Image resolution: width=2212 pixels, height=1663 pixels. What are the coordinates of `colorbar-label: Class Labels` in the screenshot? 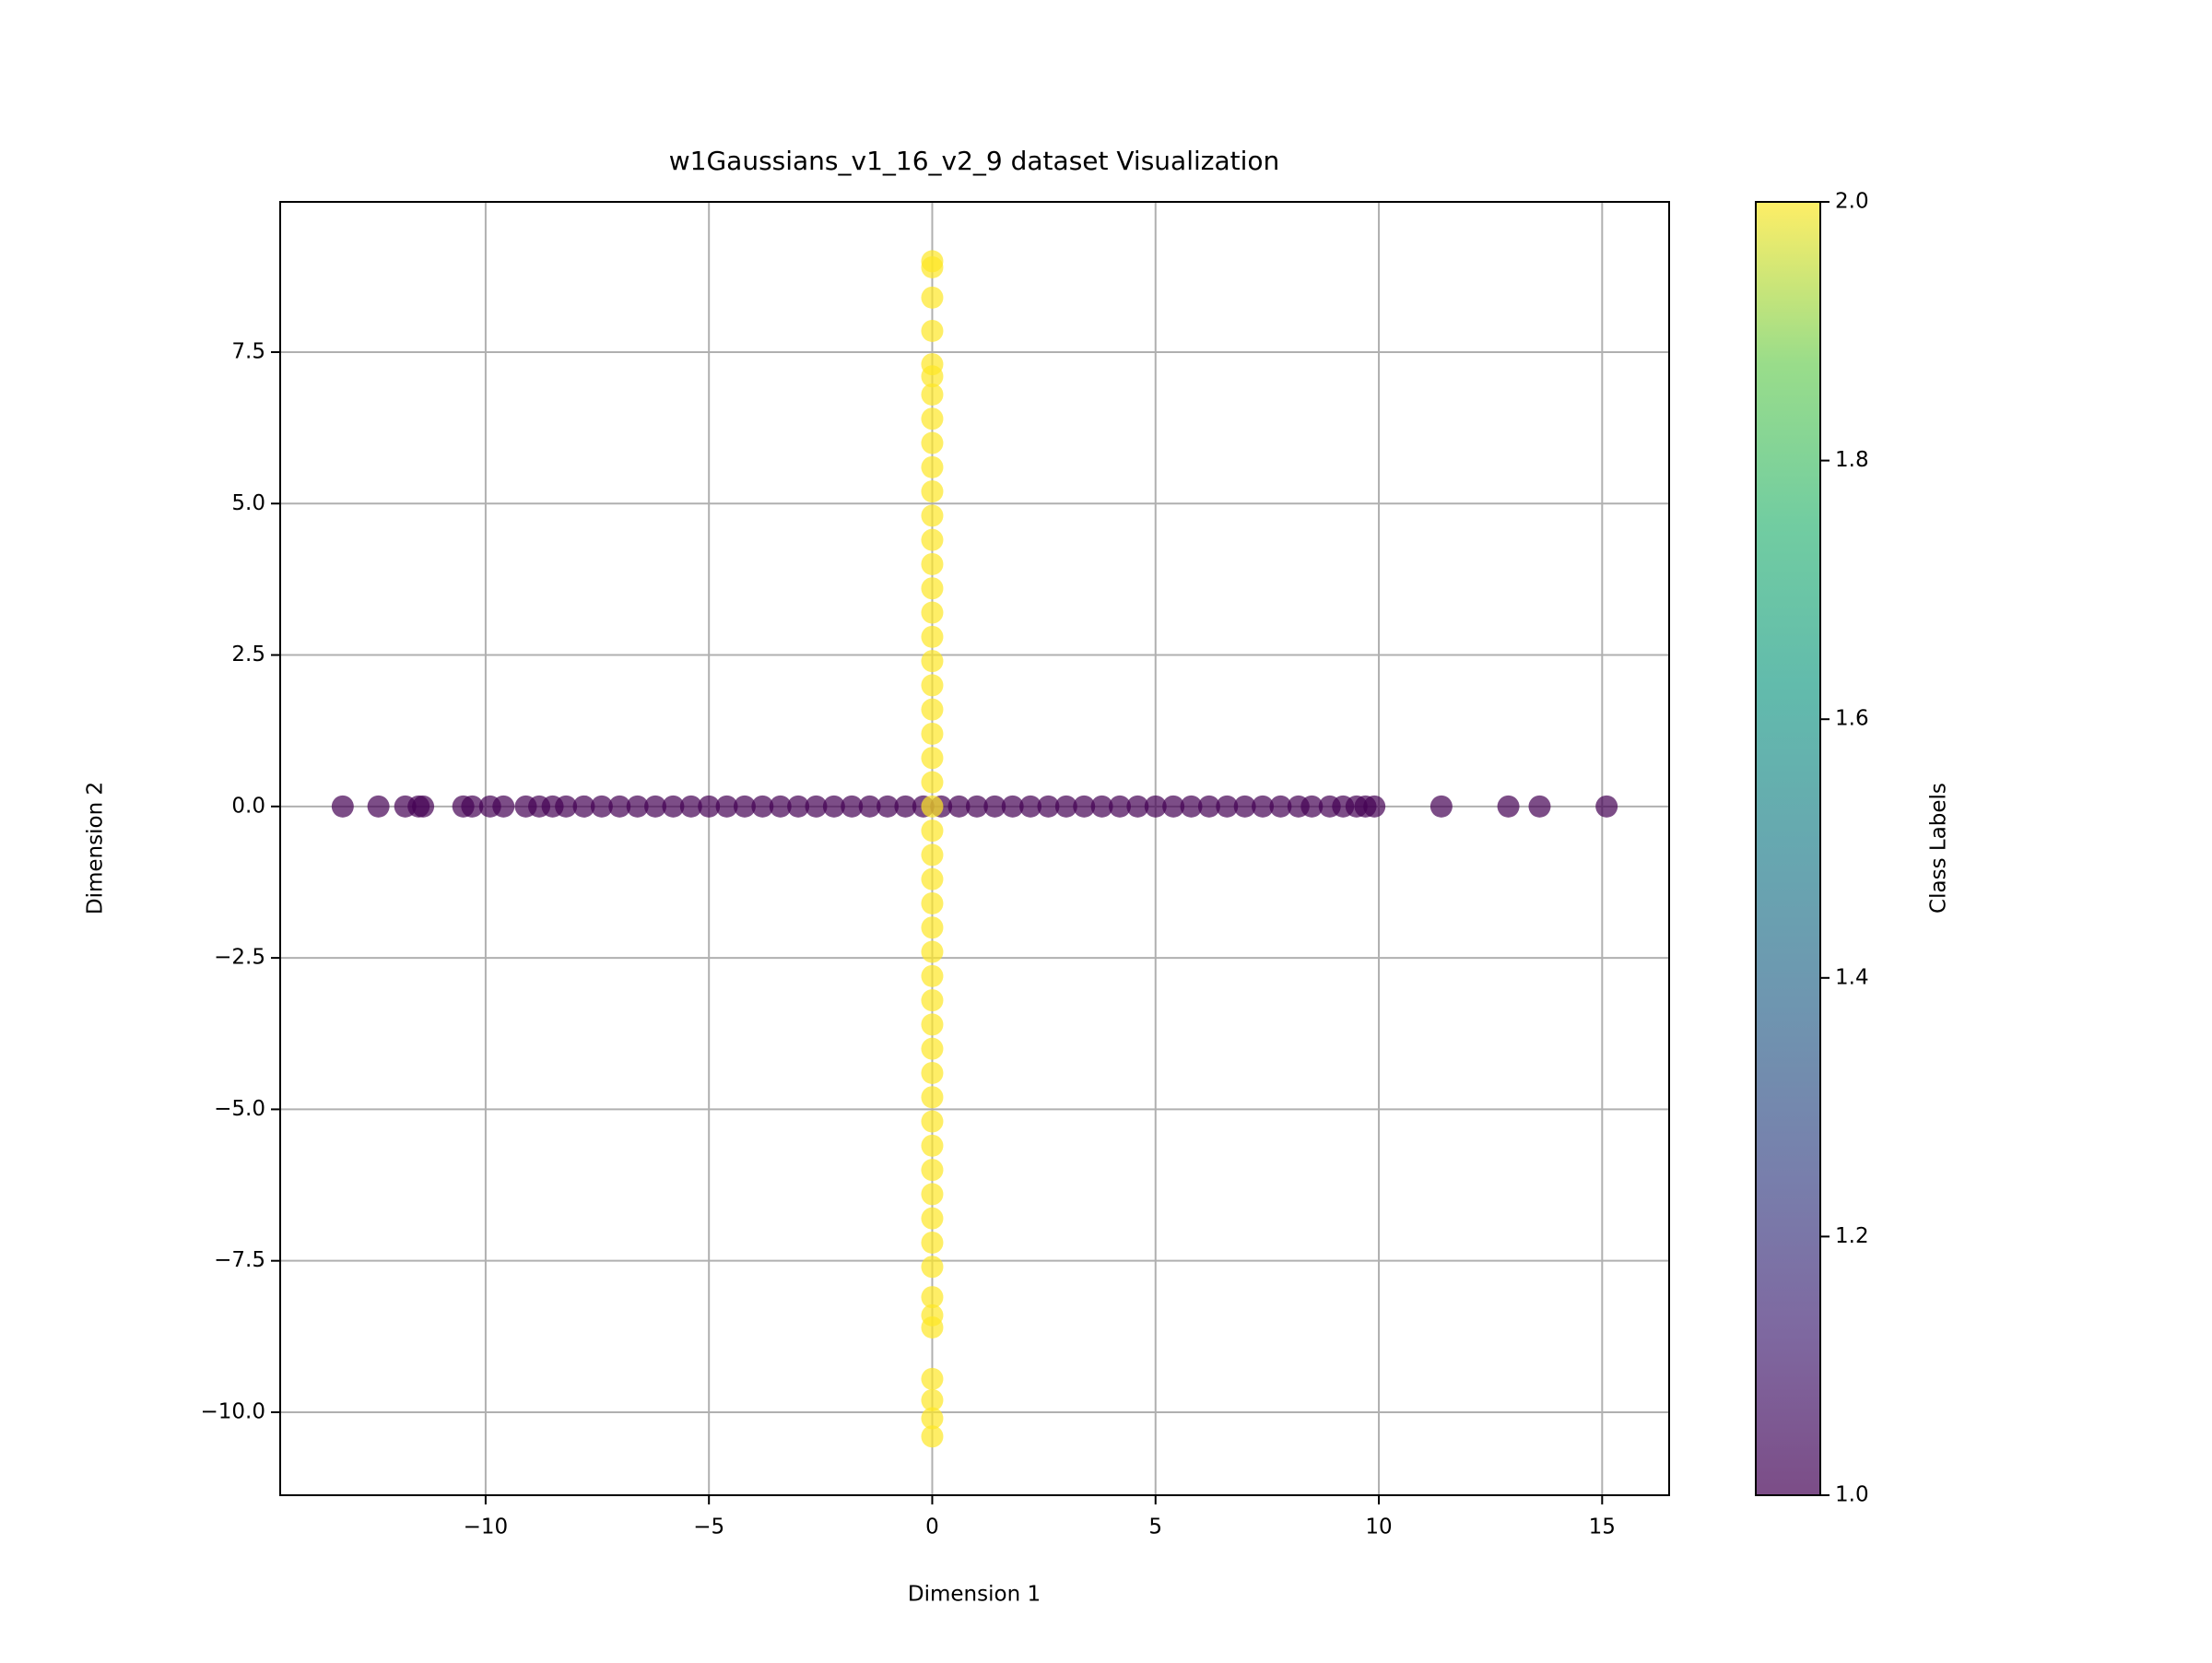 It's located at (1939, 848).